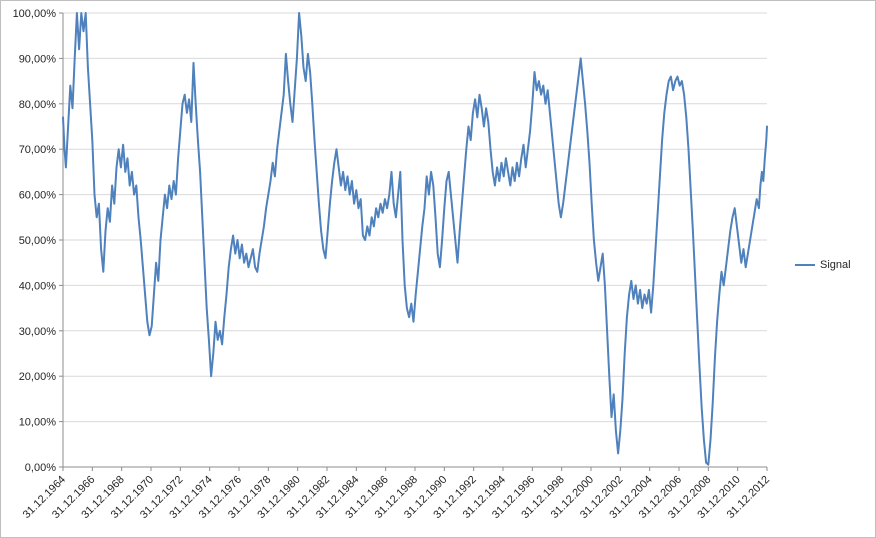  I want to click on y-axis-label: 20,00%, so click(38, 377).